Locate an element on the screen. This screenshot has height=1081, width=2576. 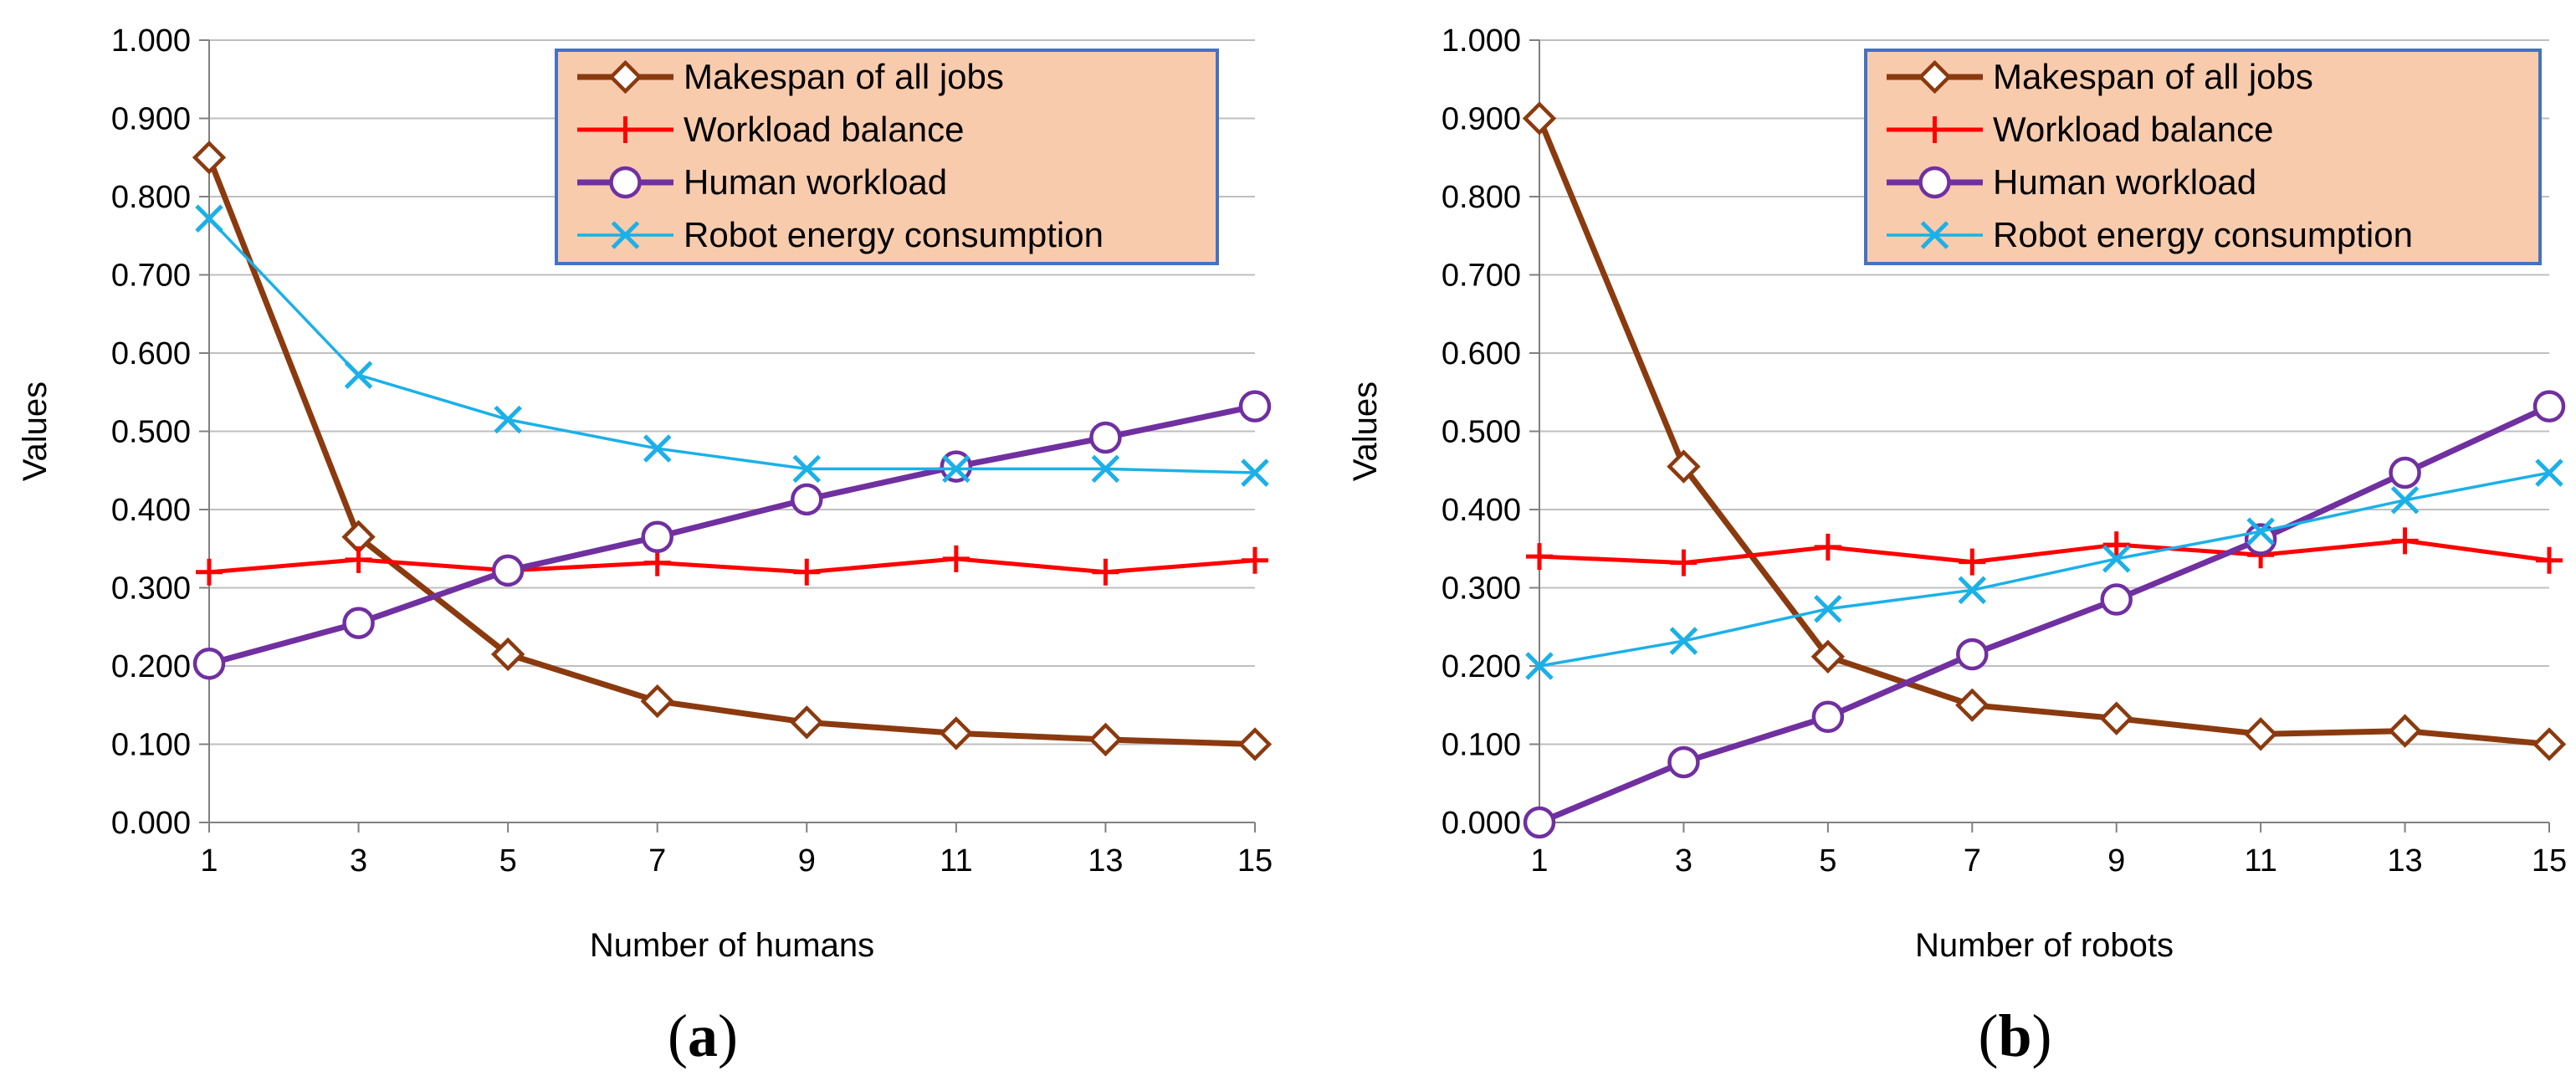
chart-a-caption: (a) is located at coordinates (703, 1035).